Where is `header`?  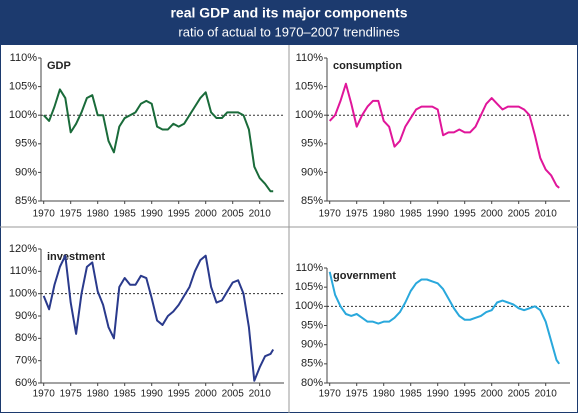 header is located at coordinates (289, 22).